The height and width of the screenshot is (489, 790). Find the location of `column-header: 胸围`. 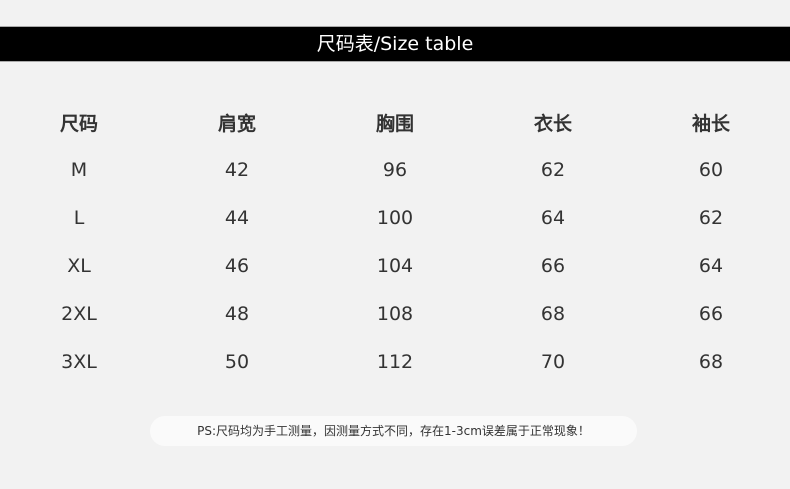

column-header: 胸围 is located at coordinates (394, 123).